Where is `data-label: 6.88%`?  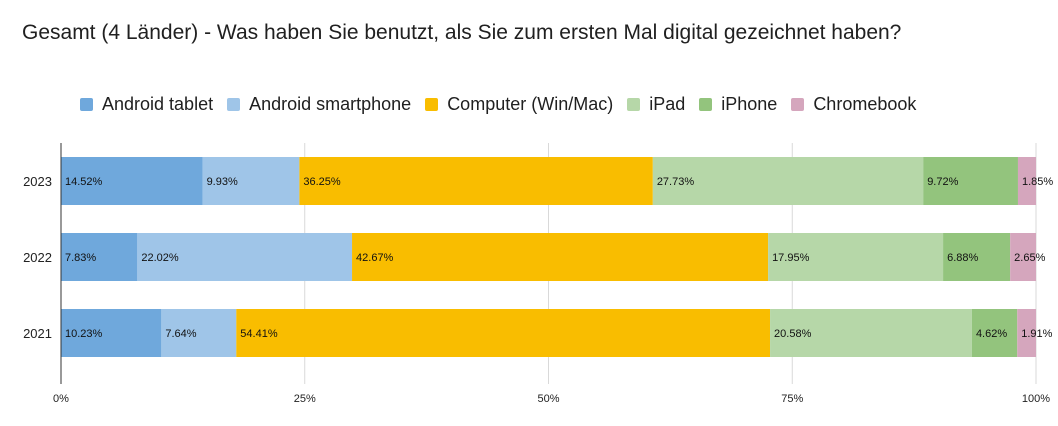 data-label: 6.88% is located at coordinates (962, 258).